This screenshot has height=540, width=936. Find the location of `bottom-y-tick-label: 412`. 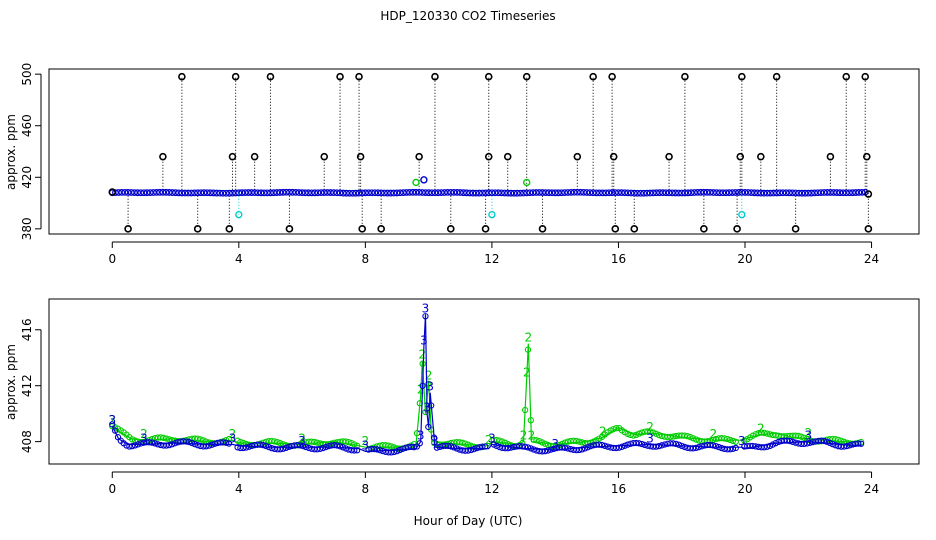

bottom-y-tick-label: 412 is located at coordinates (27, 385).